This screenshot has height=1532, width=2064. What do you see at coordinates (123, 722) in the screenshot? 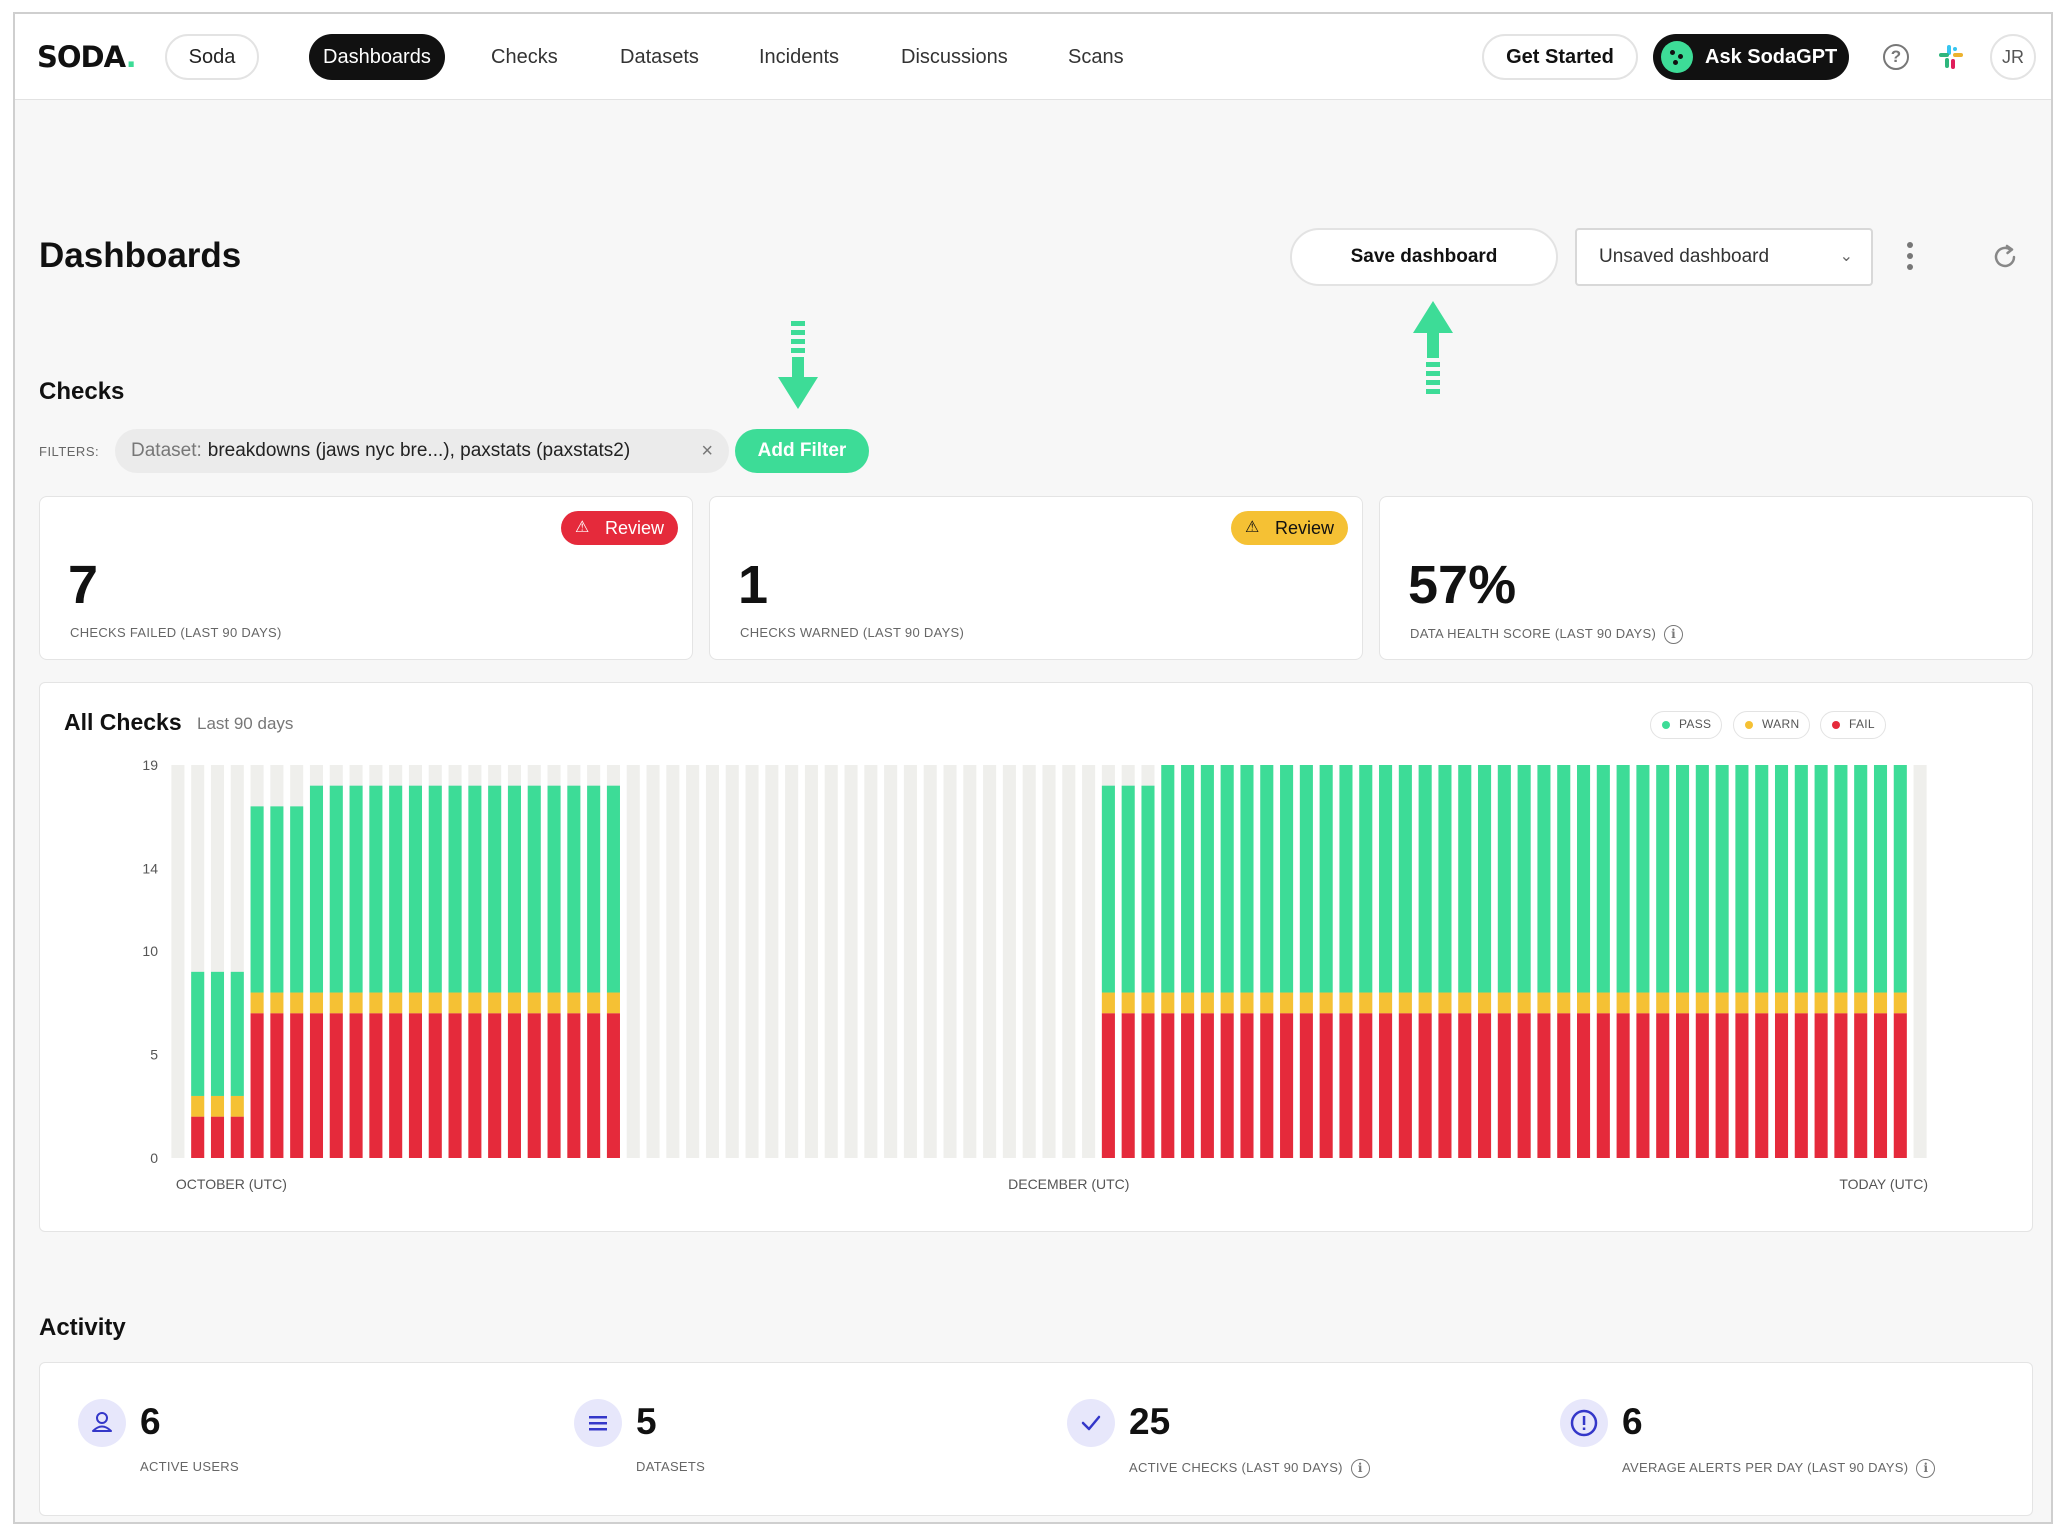
I see `chart-title: All Checks` at bounding box center [123, 722].